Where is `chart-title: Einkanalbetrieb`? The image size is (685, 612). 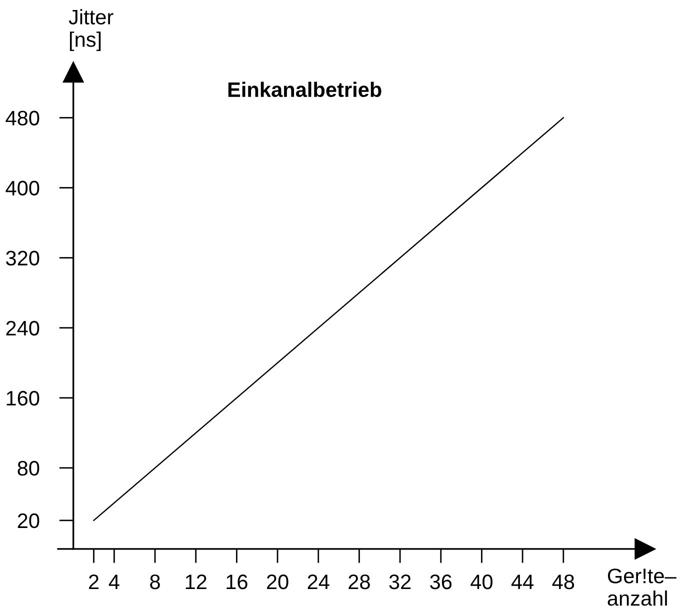 chart-title: Einkanalbetrieb is located at coordinates (305, 90).